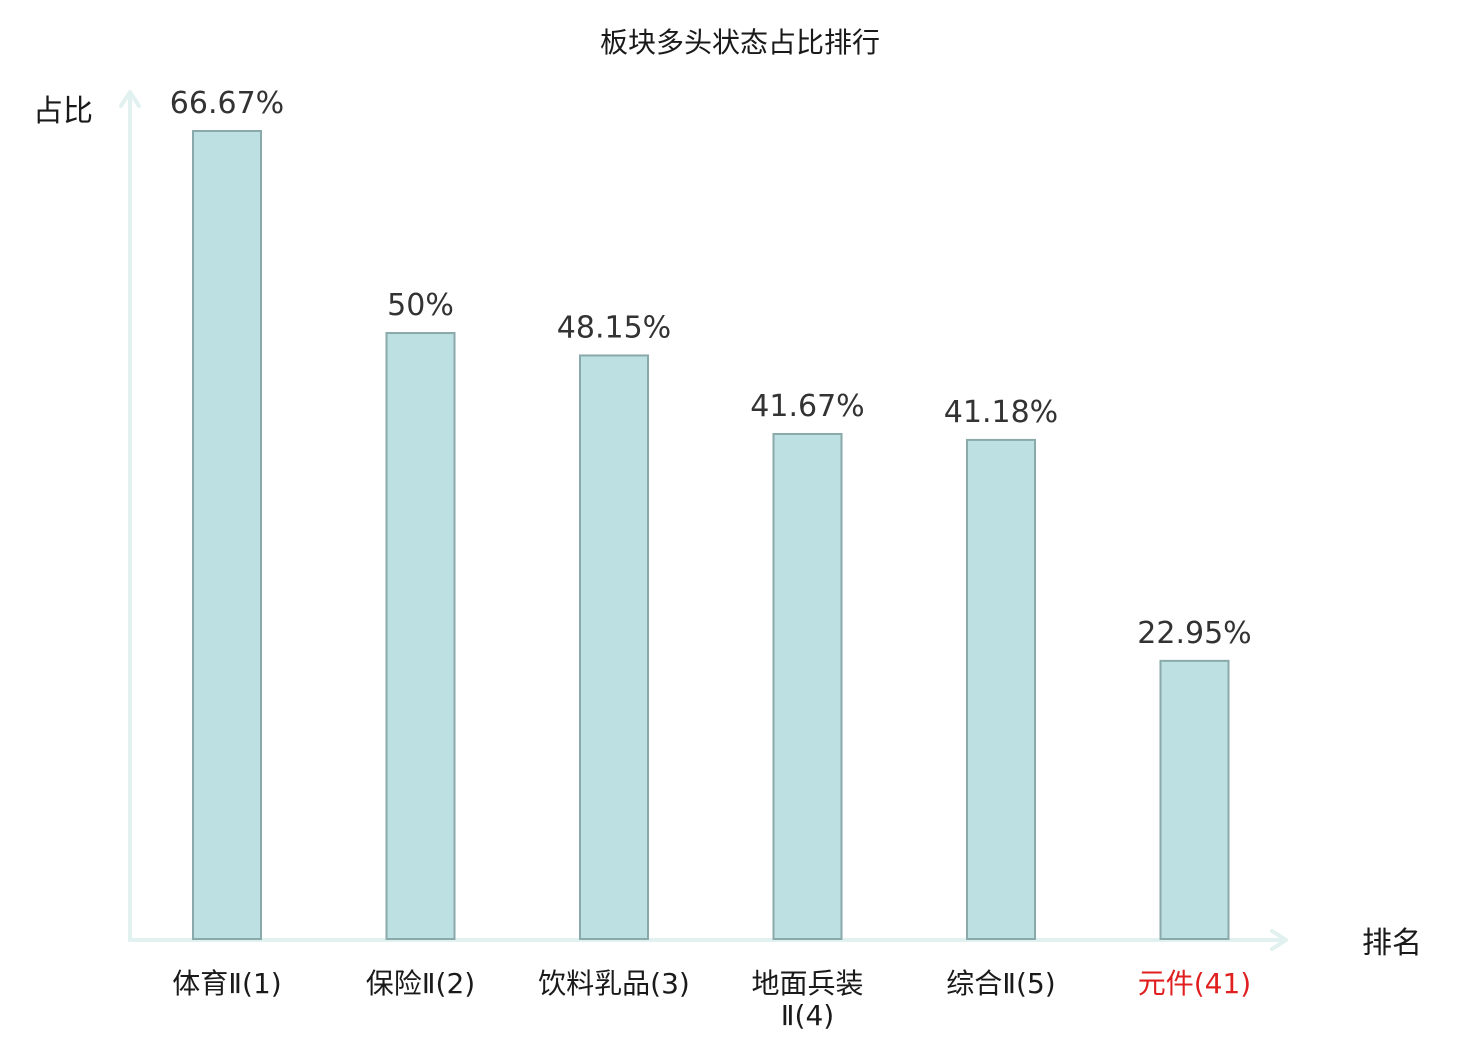 Image resolution: width=1480 pixels, height=1040 pixels. I want to click on chart-title: 板块多头状态占比排行, so click(740, 42).